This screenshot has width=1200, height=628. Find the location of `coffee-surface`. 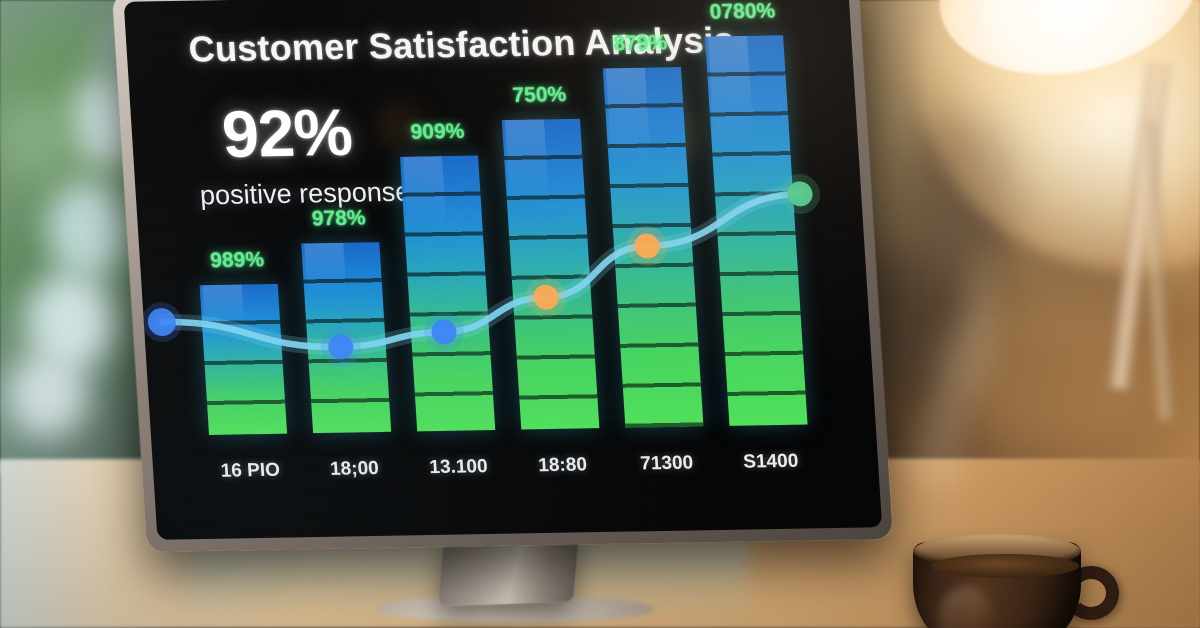

coffee-surface is located at coordinates (1005, 566).